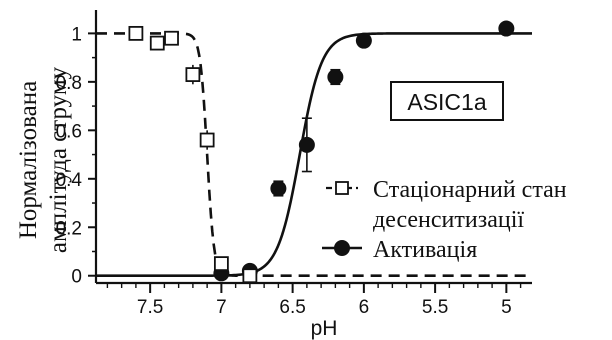  What do you see at coordinates (342, 248) in the screenshot?
I see `legend-filled-circle-marker` at bounding box center [342, 248].